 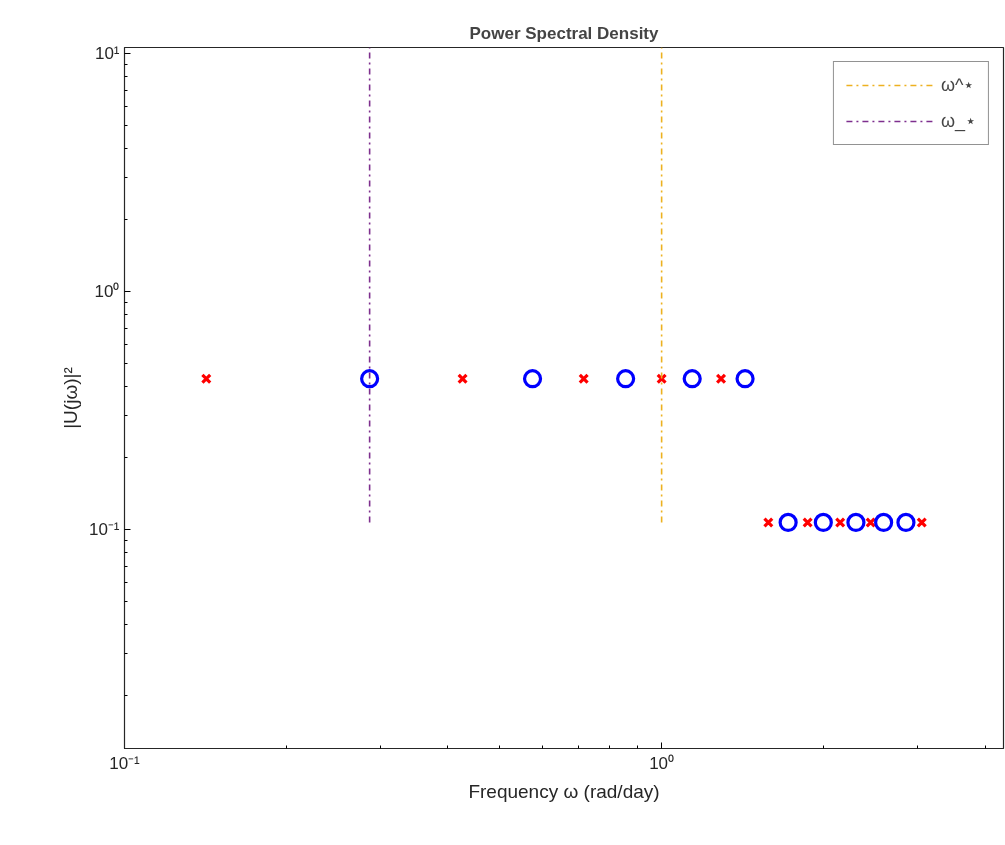 What do you see at coordinates (958, 121) in the screenshot?
I see `legend-label: ω_⋆` at bounding box center [958, 121].